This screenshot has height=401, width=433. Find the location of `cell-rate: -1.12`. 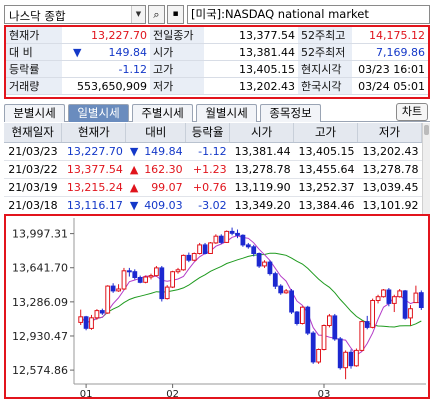

cell-rate: -1.12 is located at coordinates (207, 151).